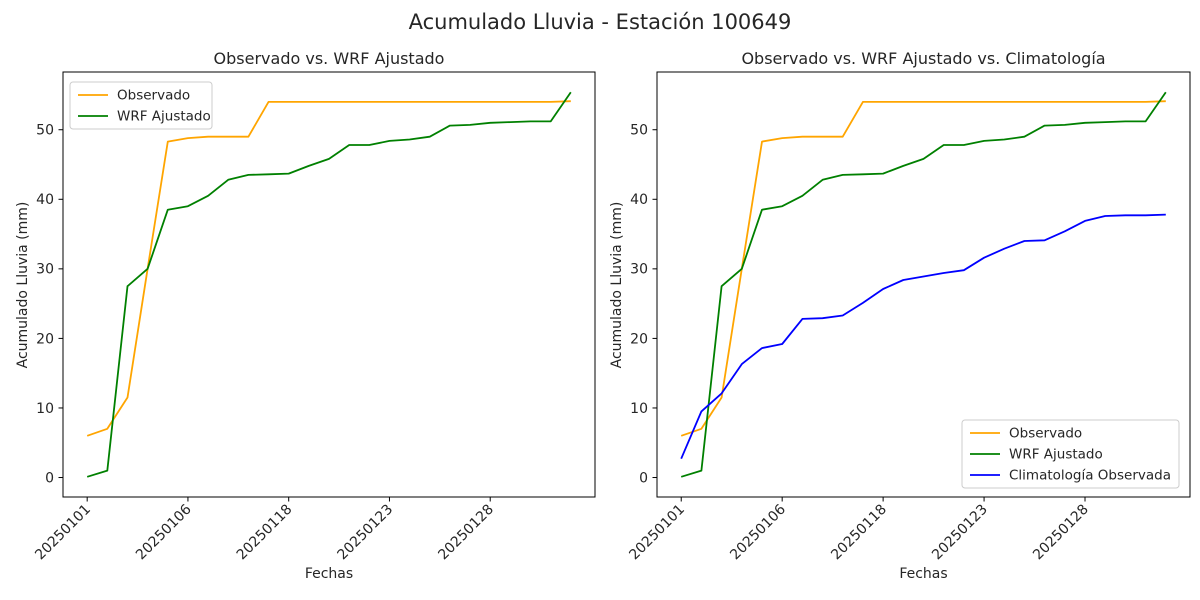  Describe the element at coordinates (600, 22) in the screenshot. I see `figure-suptitle: Acumulado Lluvia - Estación 100649` at that location.